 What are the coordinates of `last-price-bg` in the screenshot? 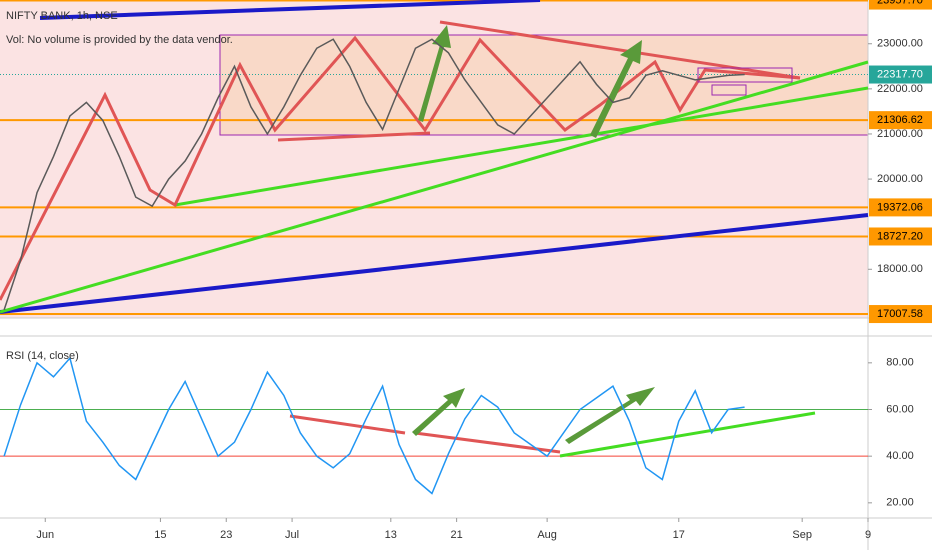 It's located at (900, 74).